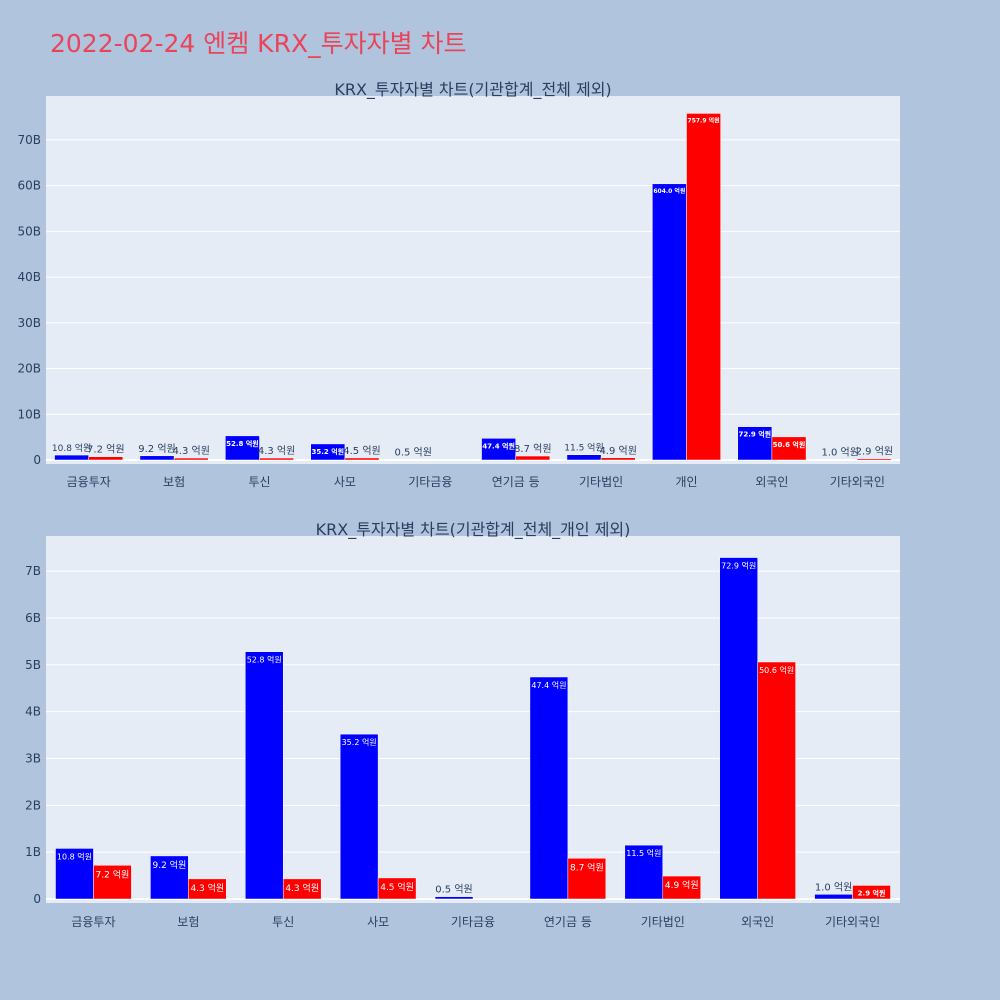  What do you see at coordinates (29, 414) in the screenshot?
I see `y-tick-label: 10B` at bounding box center [29, 414].